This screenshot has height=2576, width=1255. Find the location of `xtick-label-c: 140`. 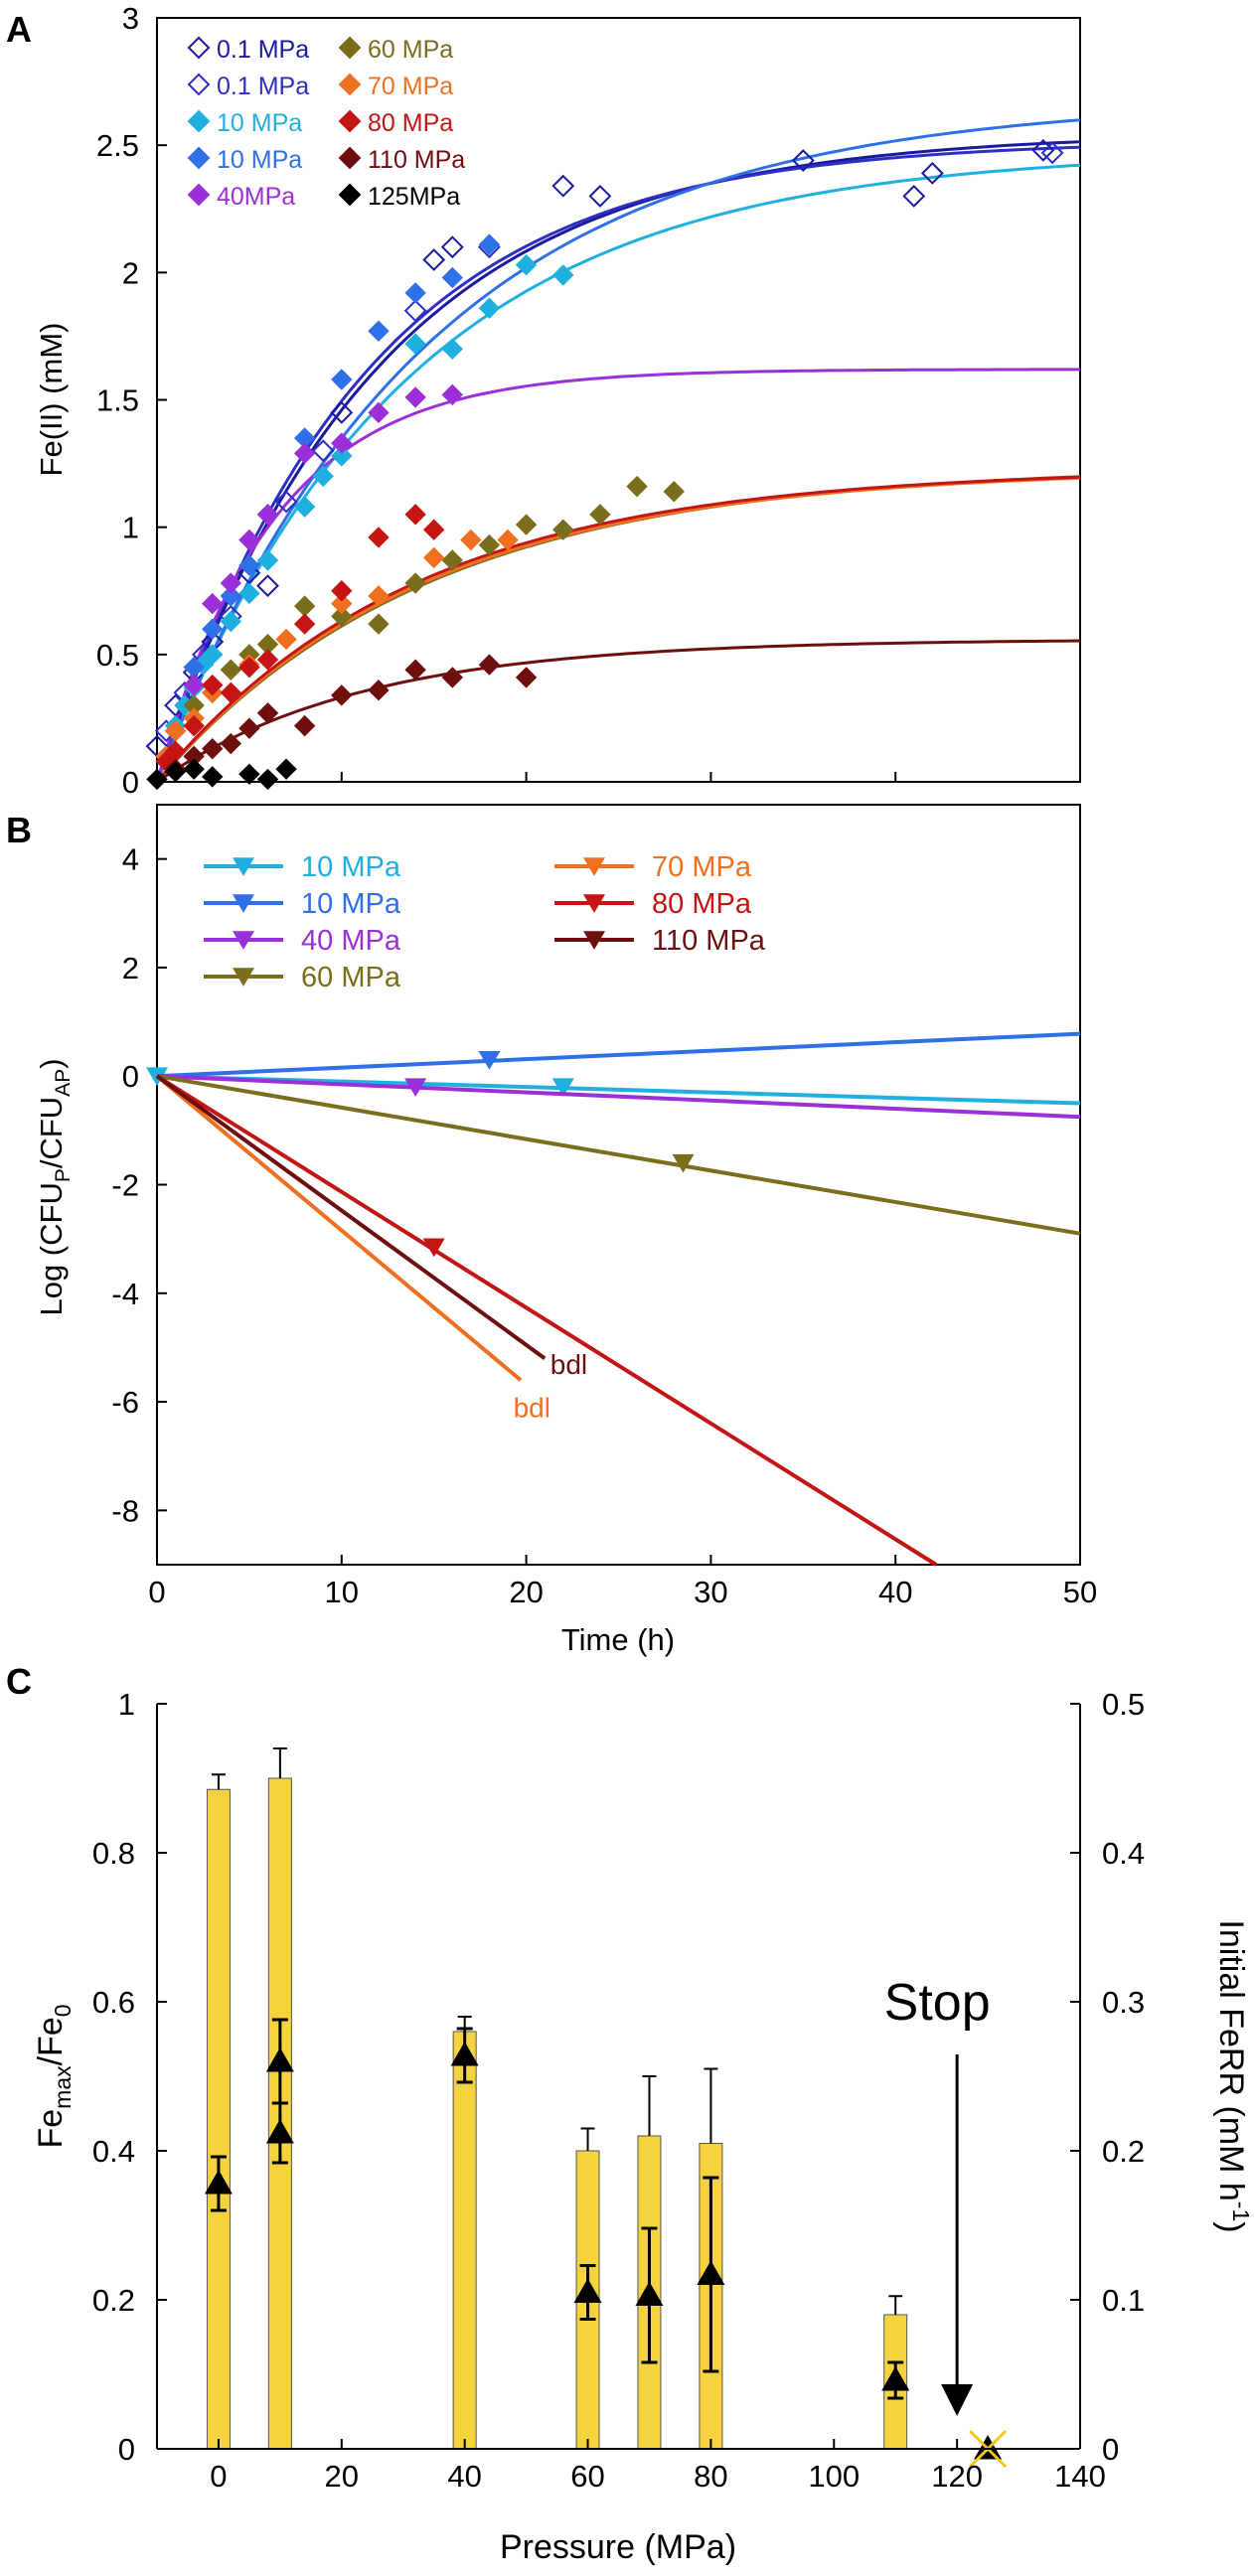

xtick-label-c: 140 is located at coordinates (1080, 2476).